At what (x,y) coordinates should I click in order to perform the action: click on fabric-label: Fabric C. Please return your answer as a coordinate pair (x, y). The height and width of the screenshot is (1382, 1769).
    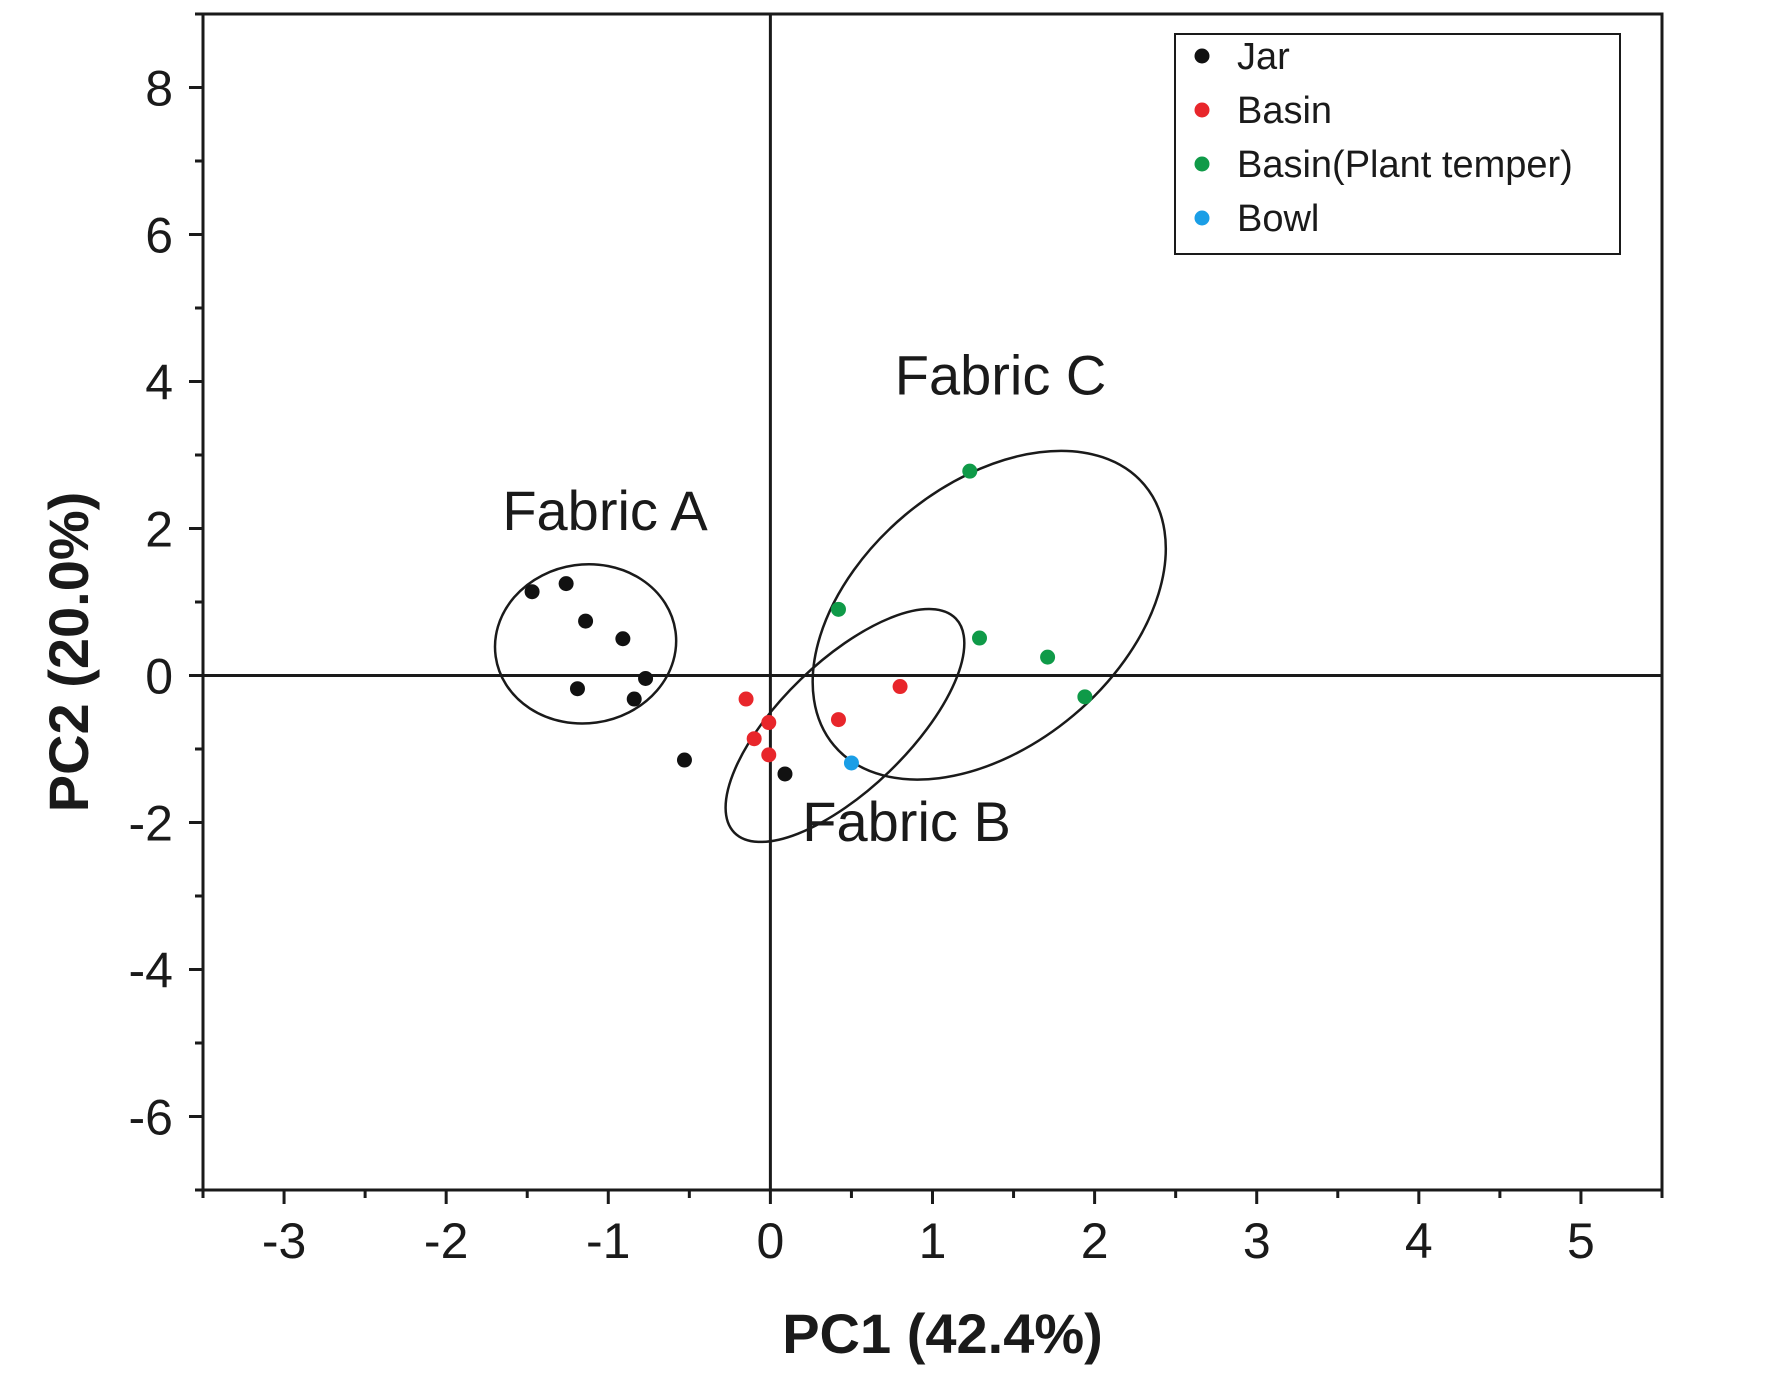
    Looking at the image, I should click on (1001, 375).